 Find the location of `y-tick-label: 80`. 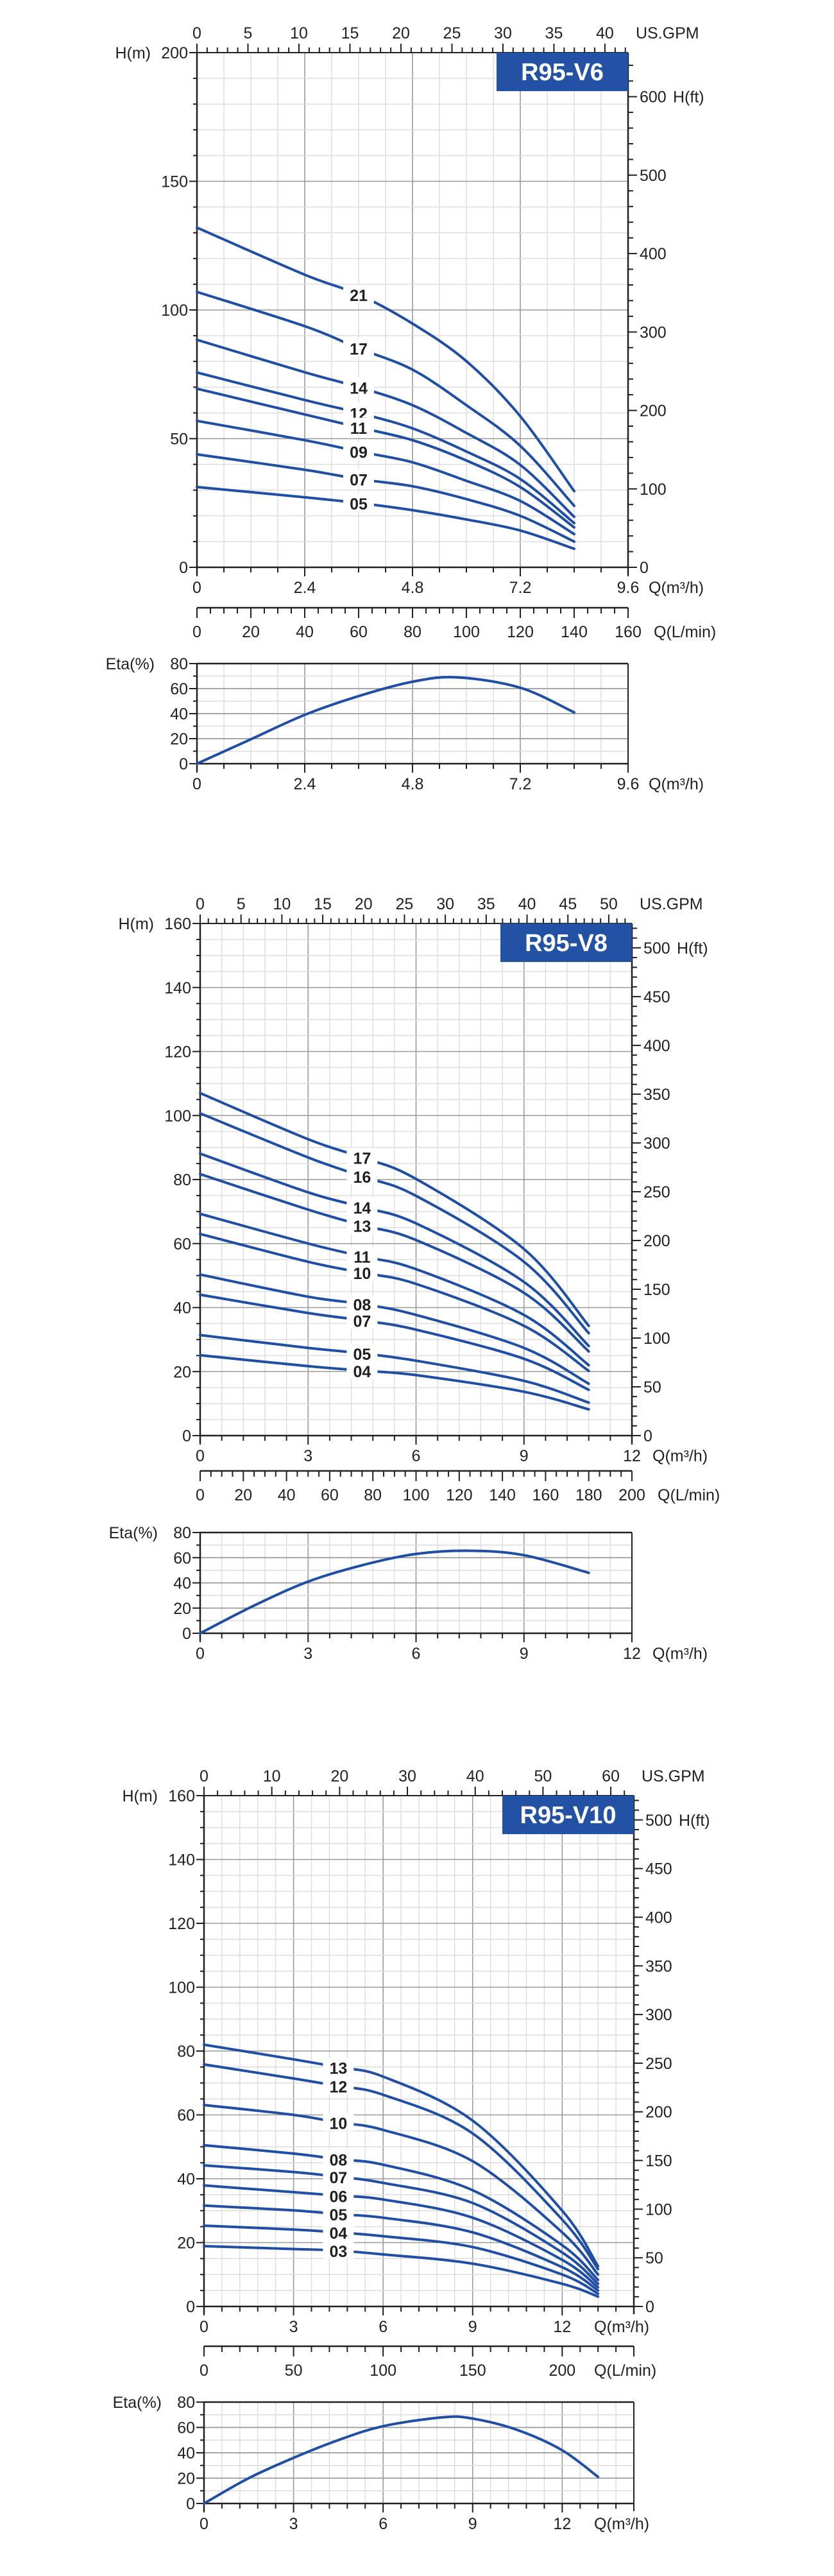

y-tick-label: 80 is located at coordinates (182, 1180).